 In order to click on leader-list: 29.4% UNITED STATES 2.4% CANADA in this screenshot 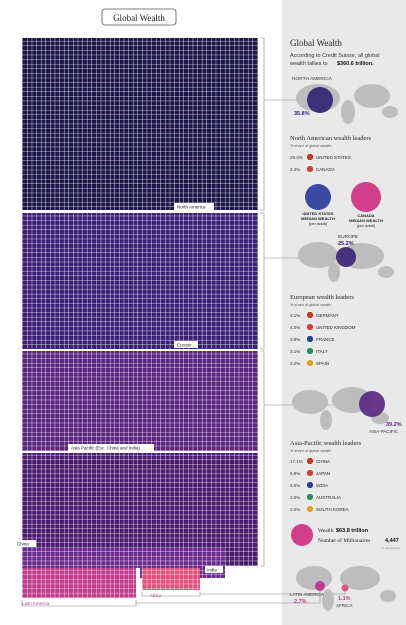, I will do `click(320, 163)`.